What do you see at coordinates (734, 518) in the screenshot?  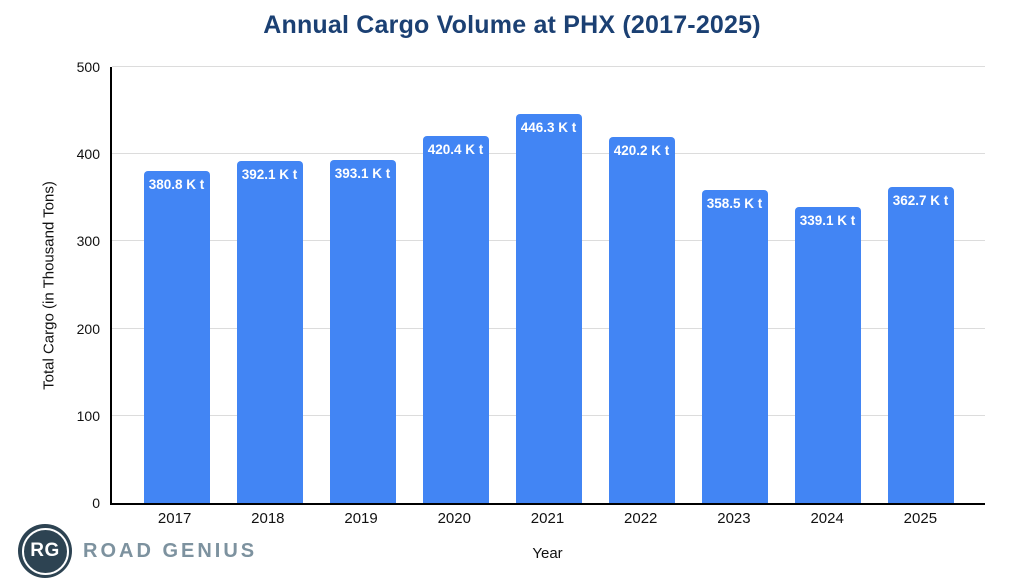 I see `x-tick-label: 2023` at bounding box center [734, 518].